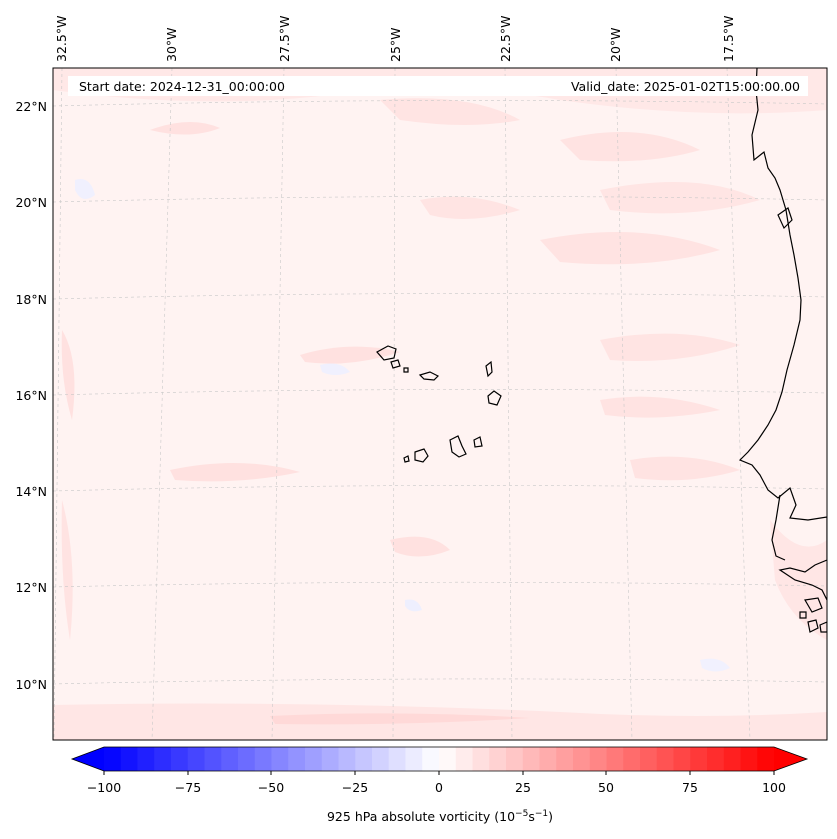  Describe the element at coordinates (284, 39) in the screenshot. I see `lon-label: 27.5°W` at that location.